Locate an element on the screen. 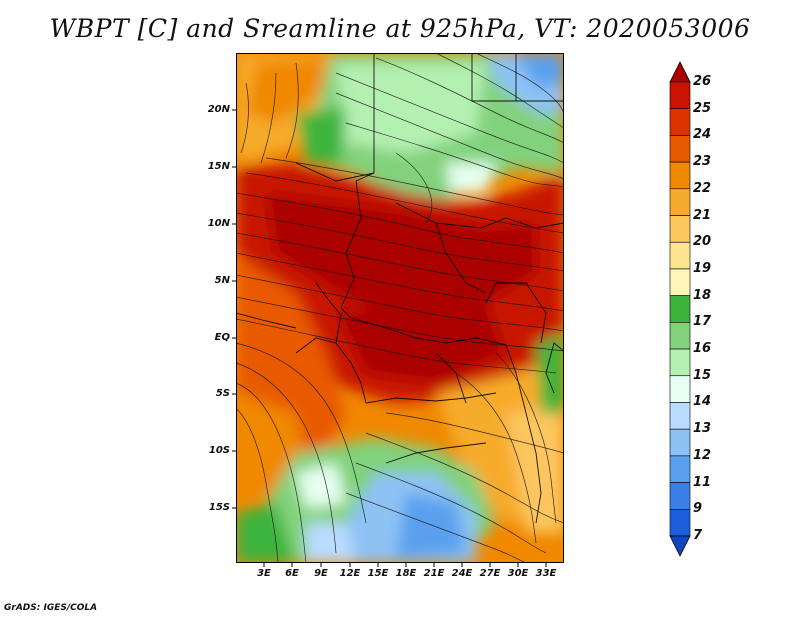 Image resolution: width=800 pixels, height=618 pixels. colorbar-level-label: 20 is located at coordinates (702, 242).